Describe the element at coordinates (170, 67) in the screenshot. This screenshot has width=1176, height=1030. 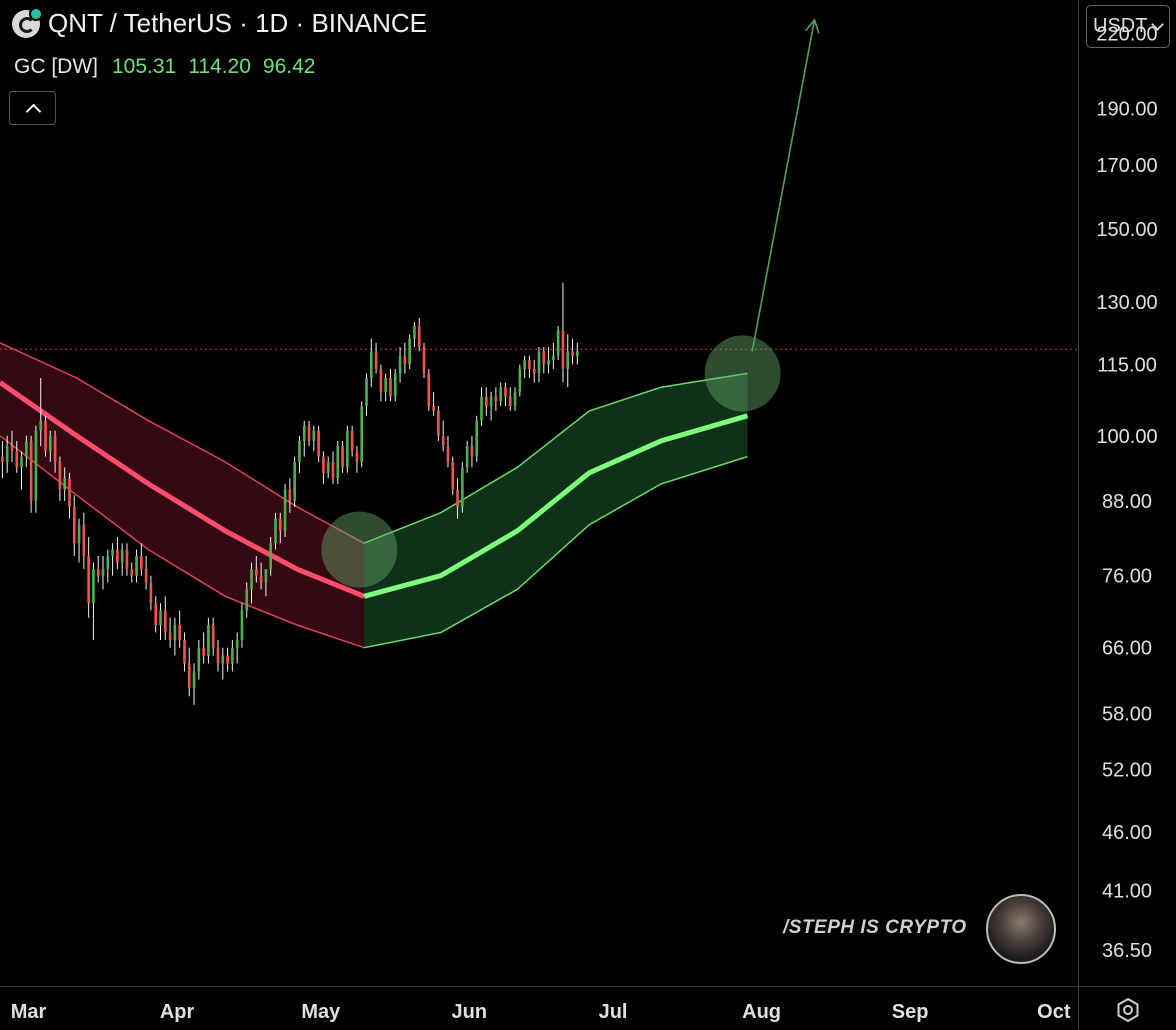
I see `indicator-legend: GC [DW] 105.31 114.20 96.42` at that location.